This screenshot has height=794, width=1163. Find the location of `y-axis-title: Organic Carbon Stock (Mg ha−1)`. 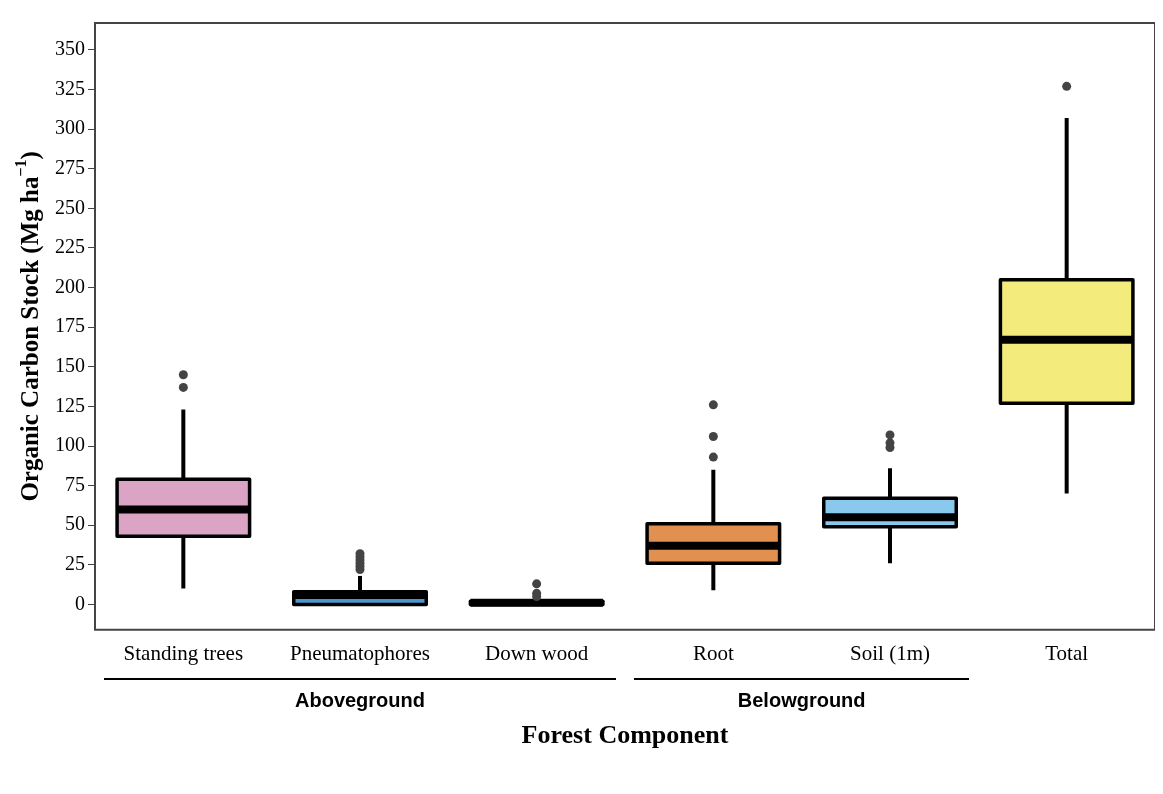

y-axis-title: Organic Carbon Stock (Mg ha−1) is located at coordinates (28, 326).